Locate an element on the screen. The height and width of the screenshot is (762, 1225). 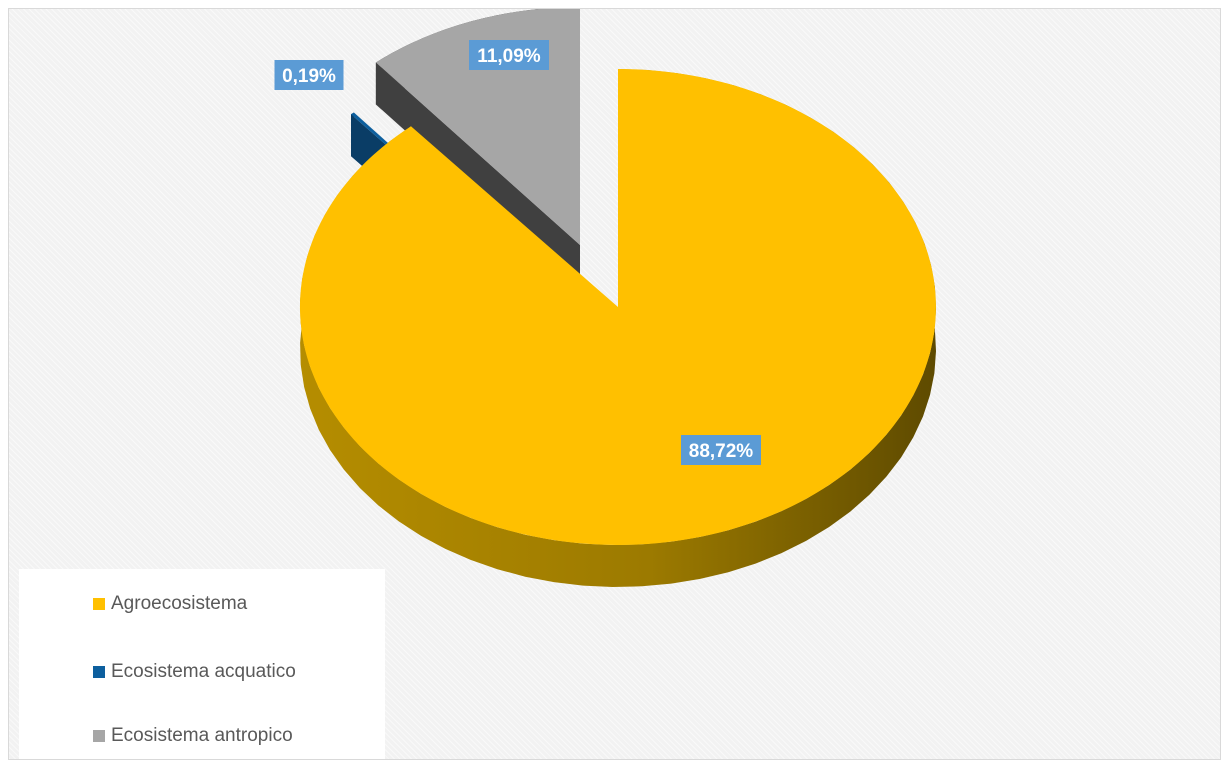
legend-label-ecosistema-antropico: Ecosistema antropico is located at coordinates (202, 735).